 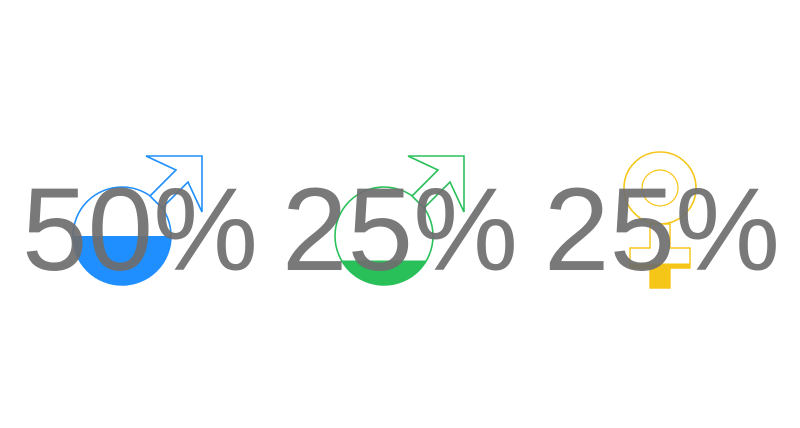 I want to click on percent-label: 50%, so click(x=140, y=230).